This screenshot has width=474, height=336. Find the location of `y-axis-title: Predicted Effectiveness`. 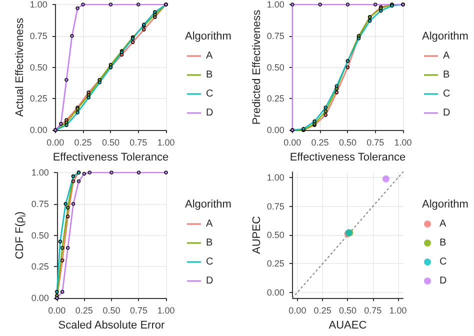

y-axis-title: Predicted Effectiveness is located at coordinates (256, 67).